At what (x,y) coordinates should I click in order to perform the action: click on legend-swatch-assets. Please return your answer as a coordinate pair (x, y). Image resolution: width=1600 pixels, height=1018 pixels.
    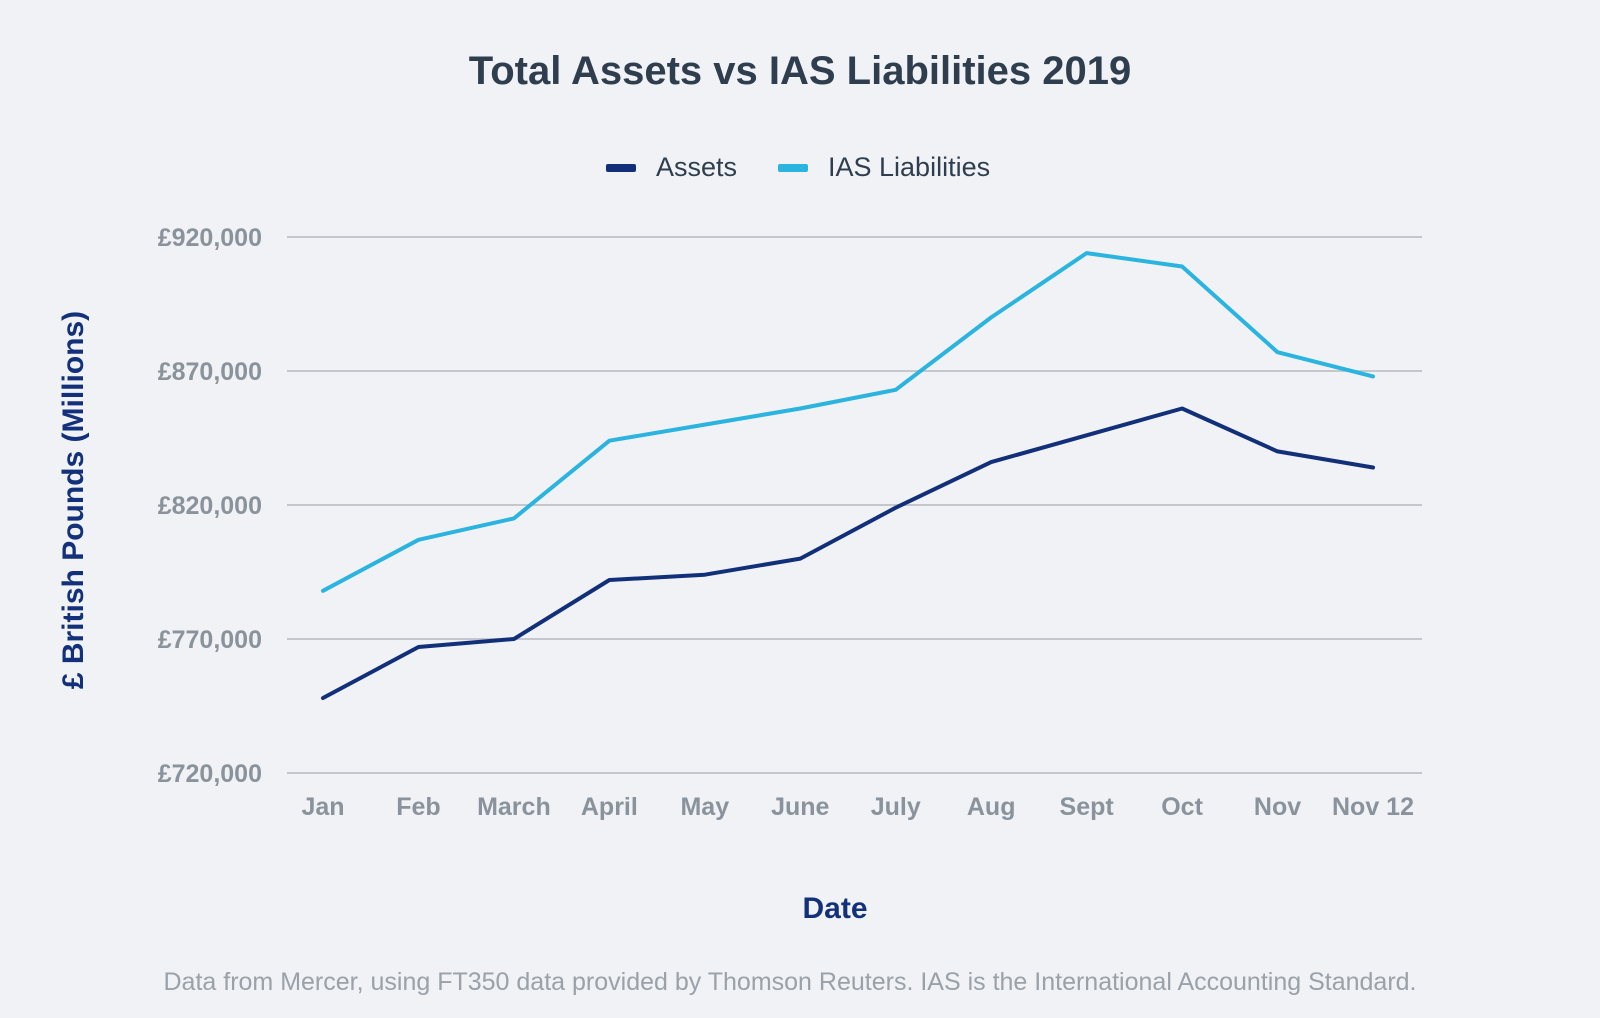
    Looking at the image, I should click on (621, 168).